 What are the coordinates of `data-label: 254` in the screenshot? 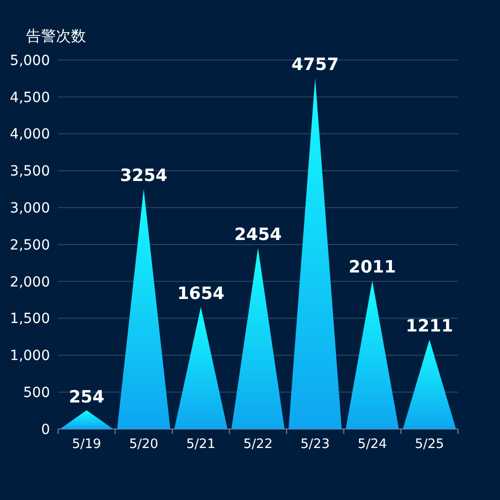 It's located at (86, 397).